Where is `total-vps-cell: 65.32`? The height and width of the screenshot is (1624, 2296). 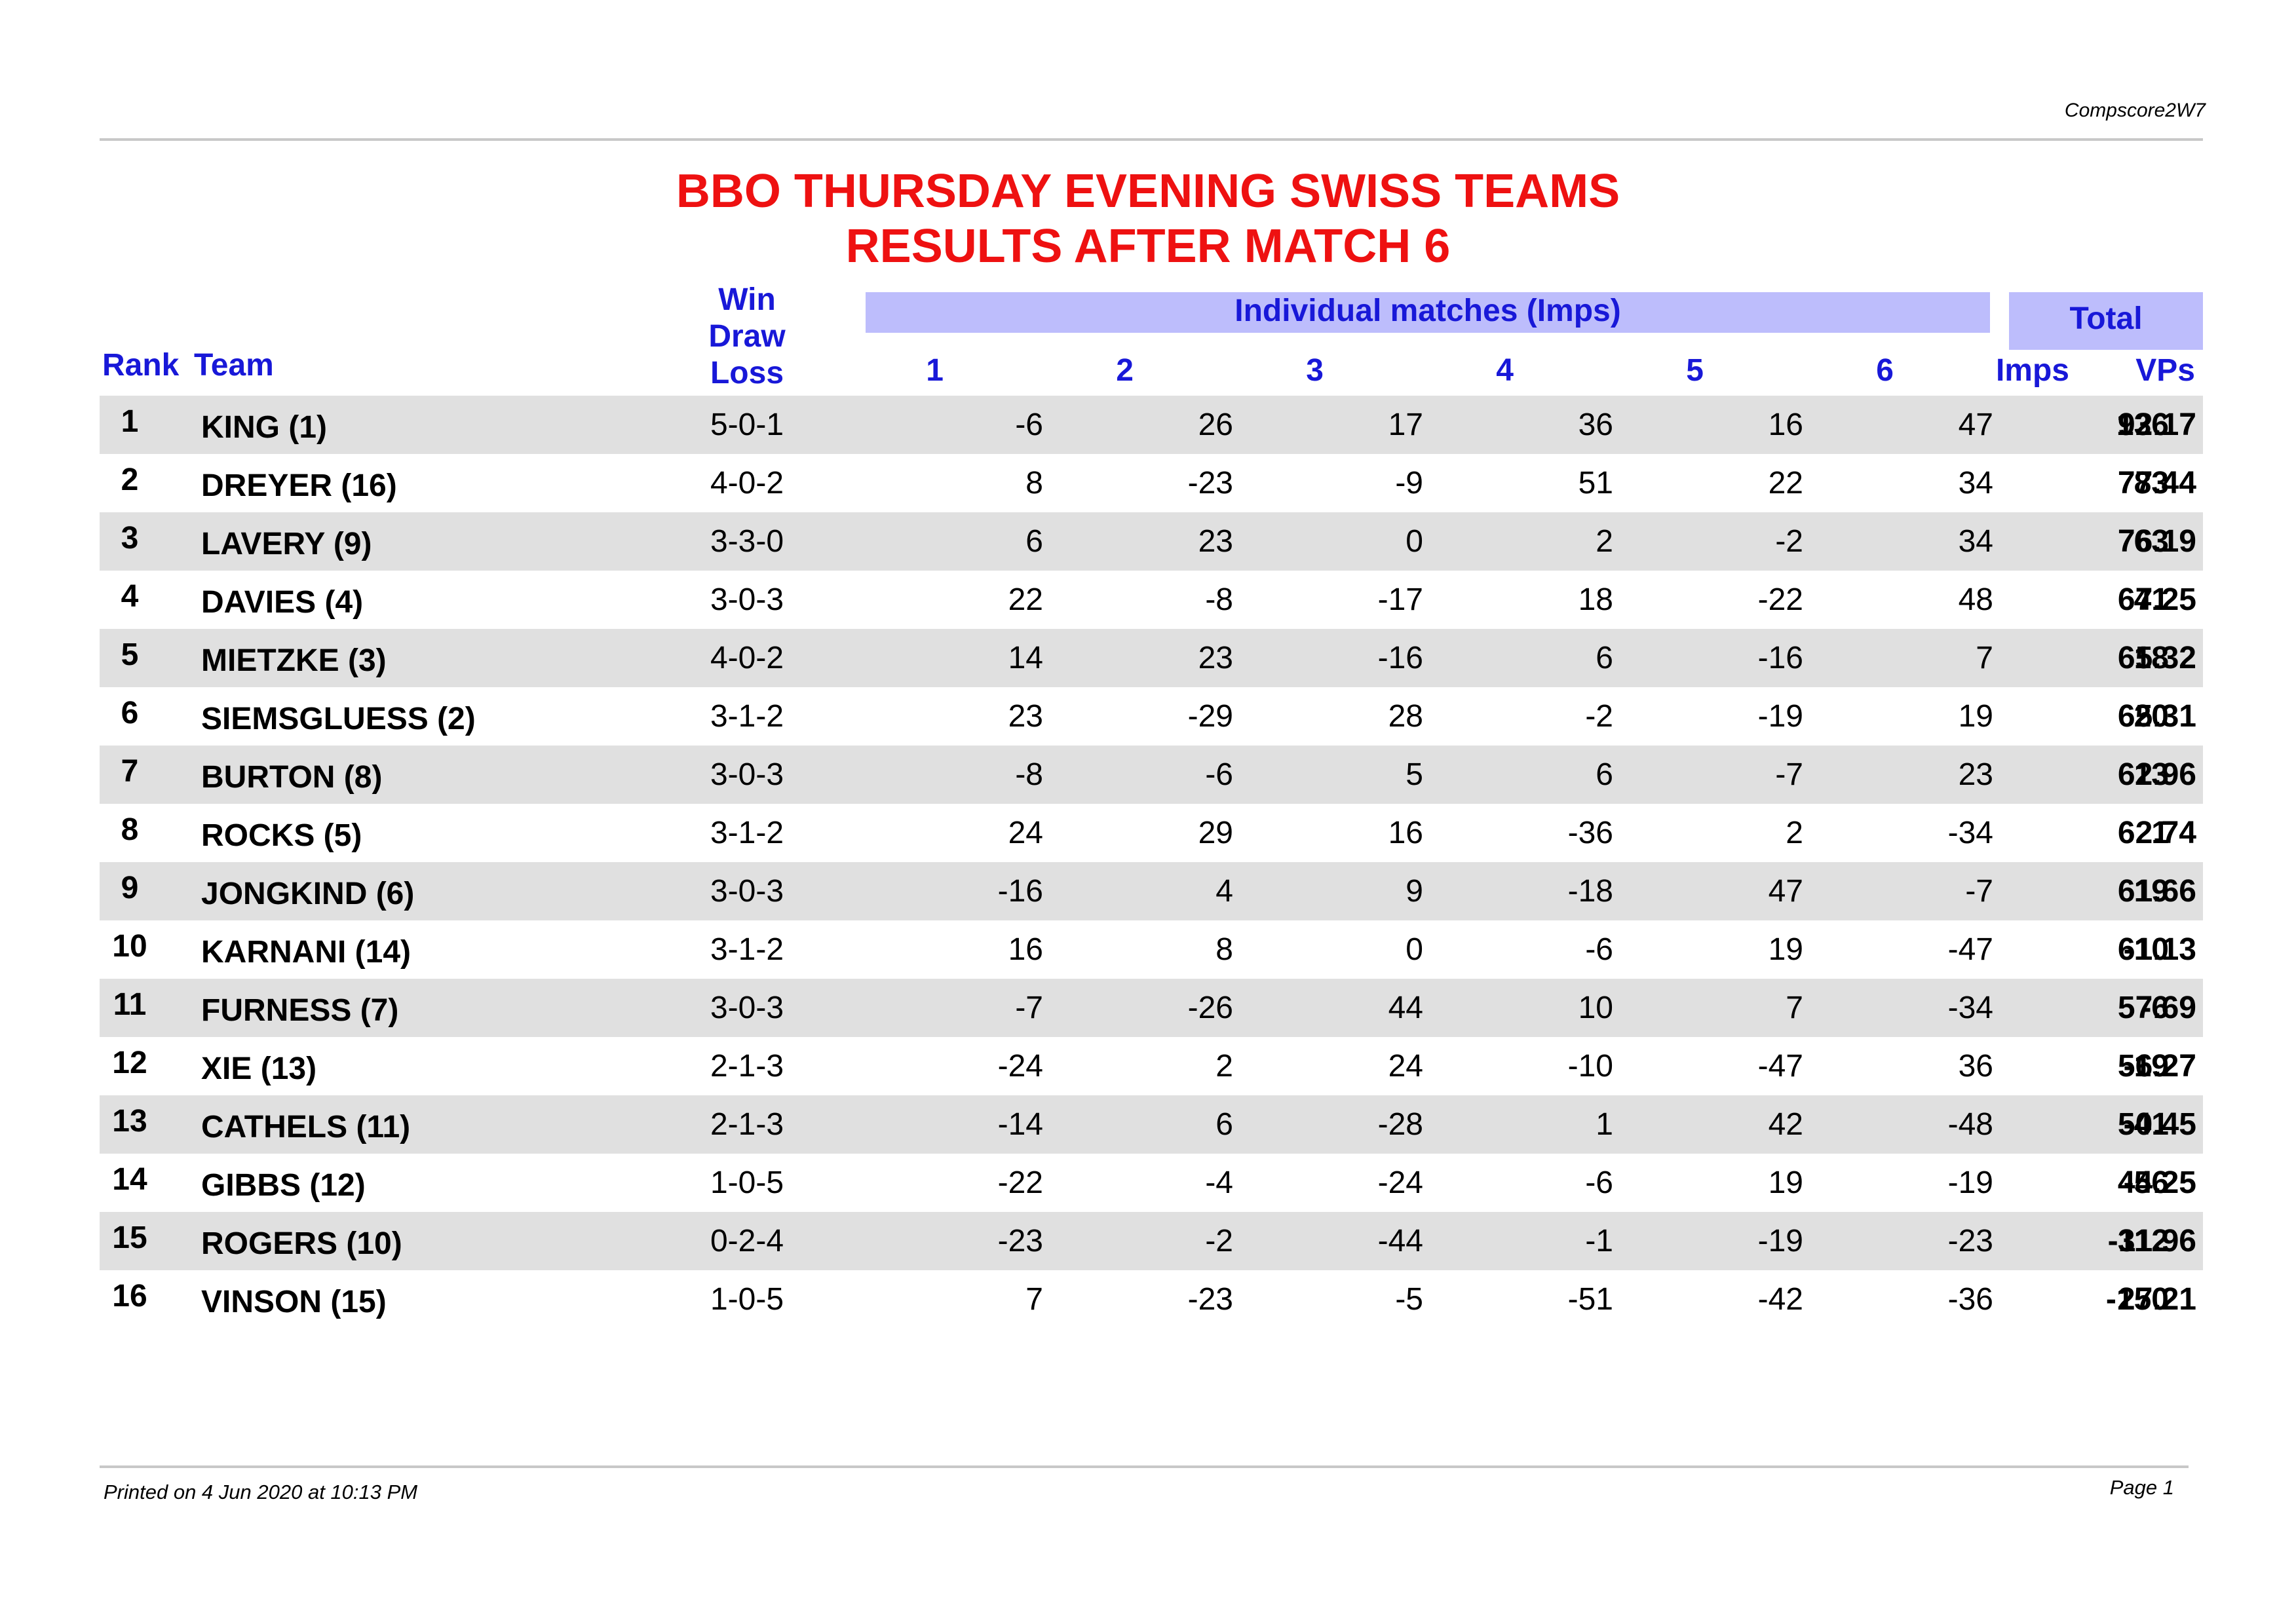 total-vps-cell: 65.32 is located at coordinates (2156, 658).